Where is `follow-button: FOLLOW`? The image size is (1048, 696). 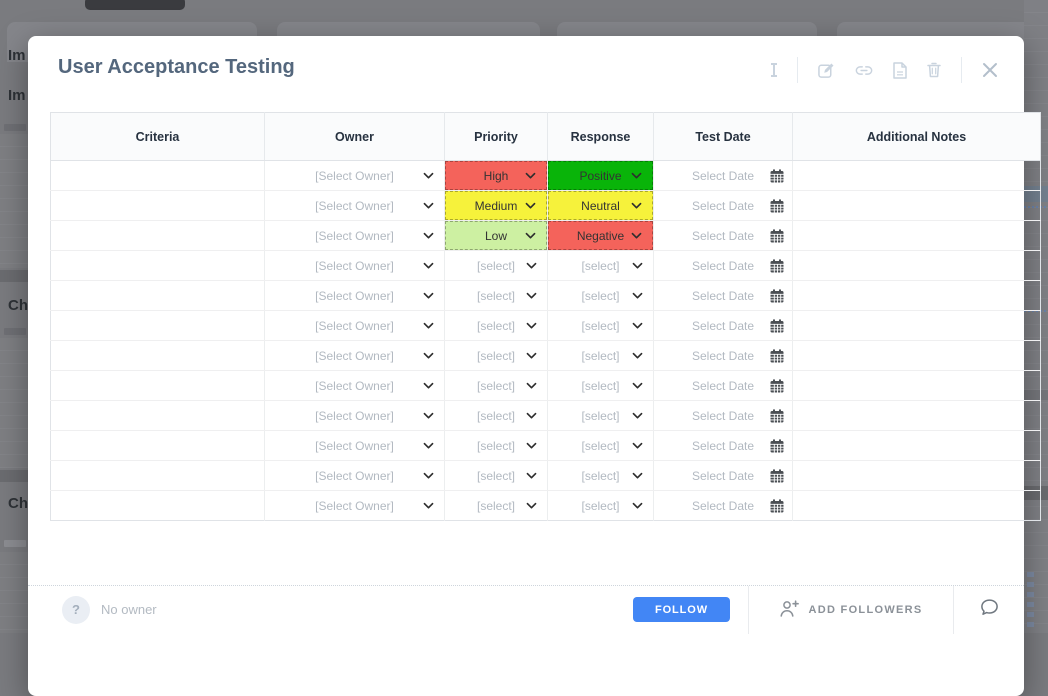
follow-button: FOLLOW is located at coordinates (681, 609).